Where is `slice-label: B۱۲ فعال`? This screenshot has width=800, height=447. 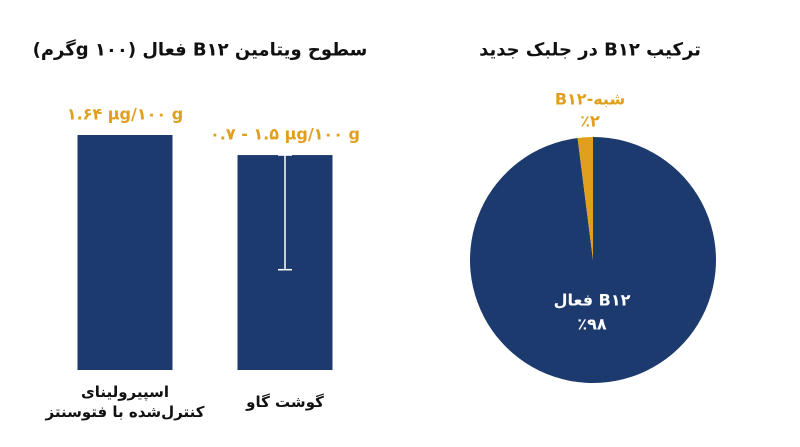
slice-label: B۱۲ فعال is located at coordinates (592, 300).